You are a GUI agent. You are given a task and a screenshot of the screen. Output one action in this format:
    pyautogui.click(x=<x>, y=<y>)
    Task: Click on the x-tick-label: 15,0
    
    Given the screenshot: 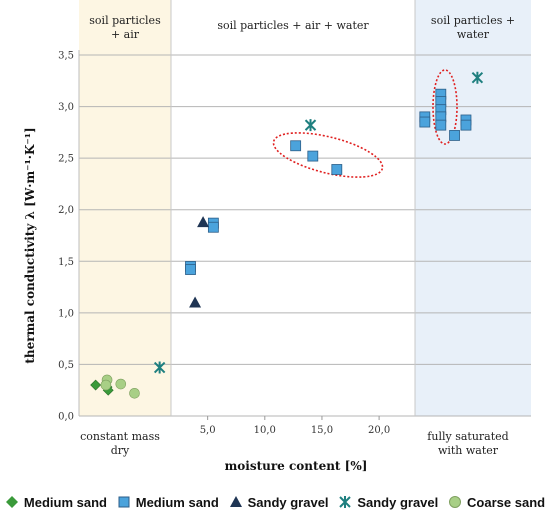 What is the action you would take?
    pyautogui.click(x=322, y=430)
    